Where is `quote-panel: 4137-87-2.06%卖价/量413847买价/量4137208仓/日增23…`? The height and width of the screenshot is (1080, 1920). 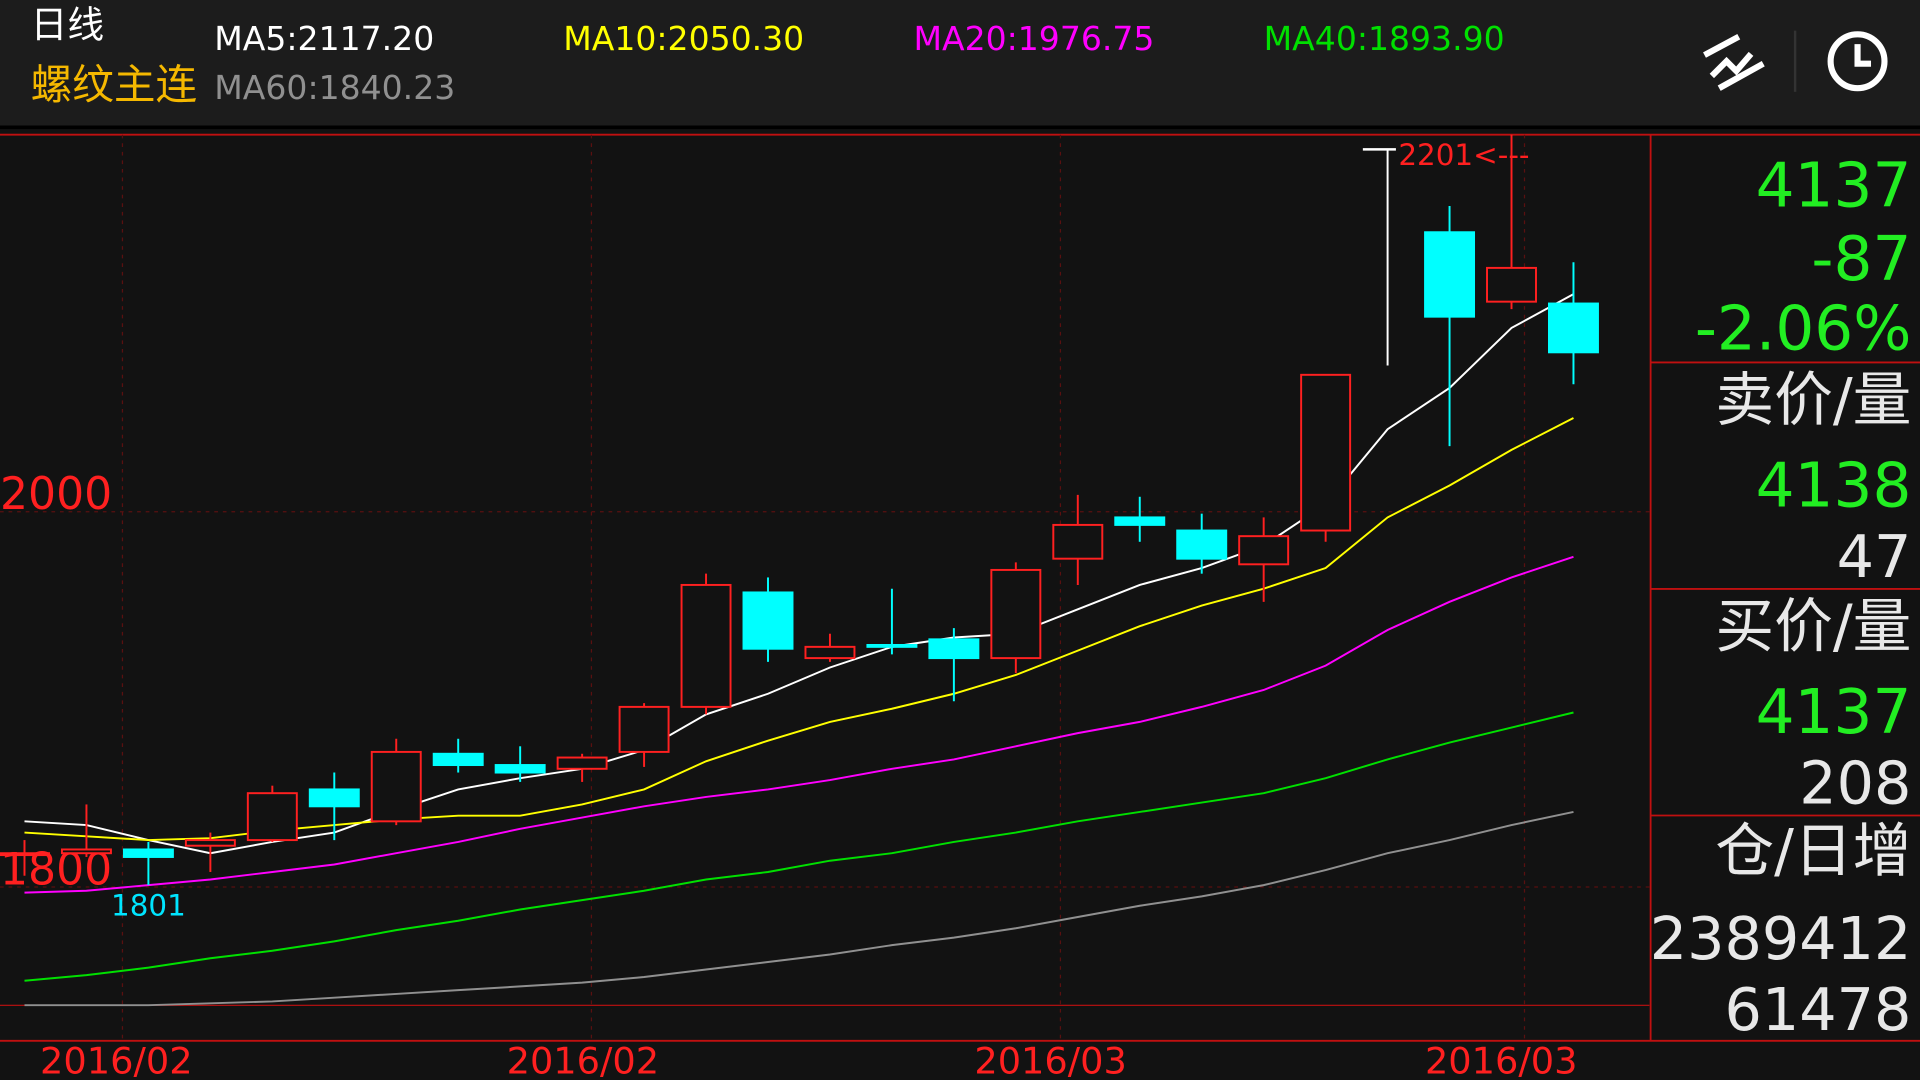
quote-panel: 4137-87-2.06%卖价/量413847买价/量4137208仓/日增23… is located at coordinates (1781, 597).